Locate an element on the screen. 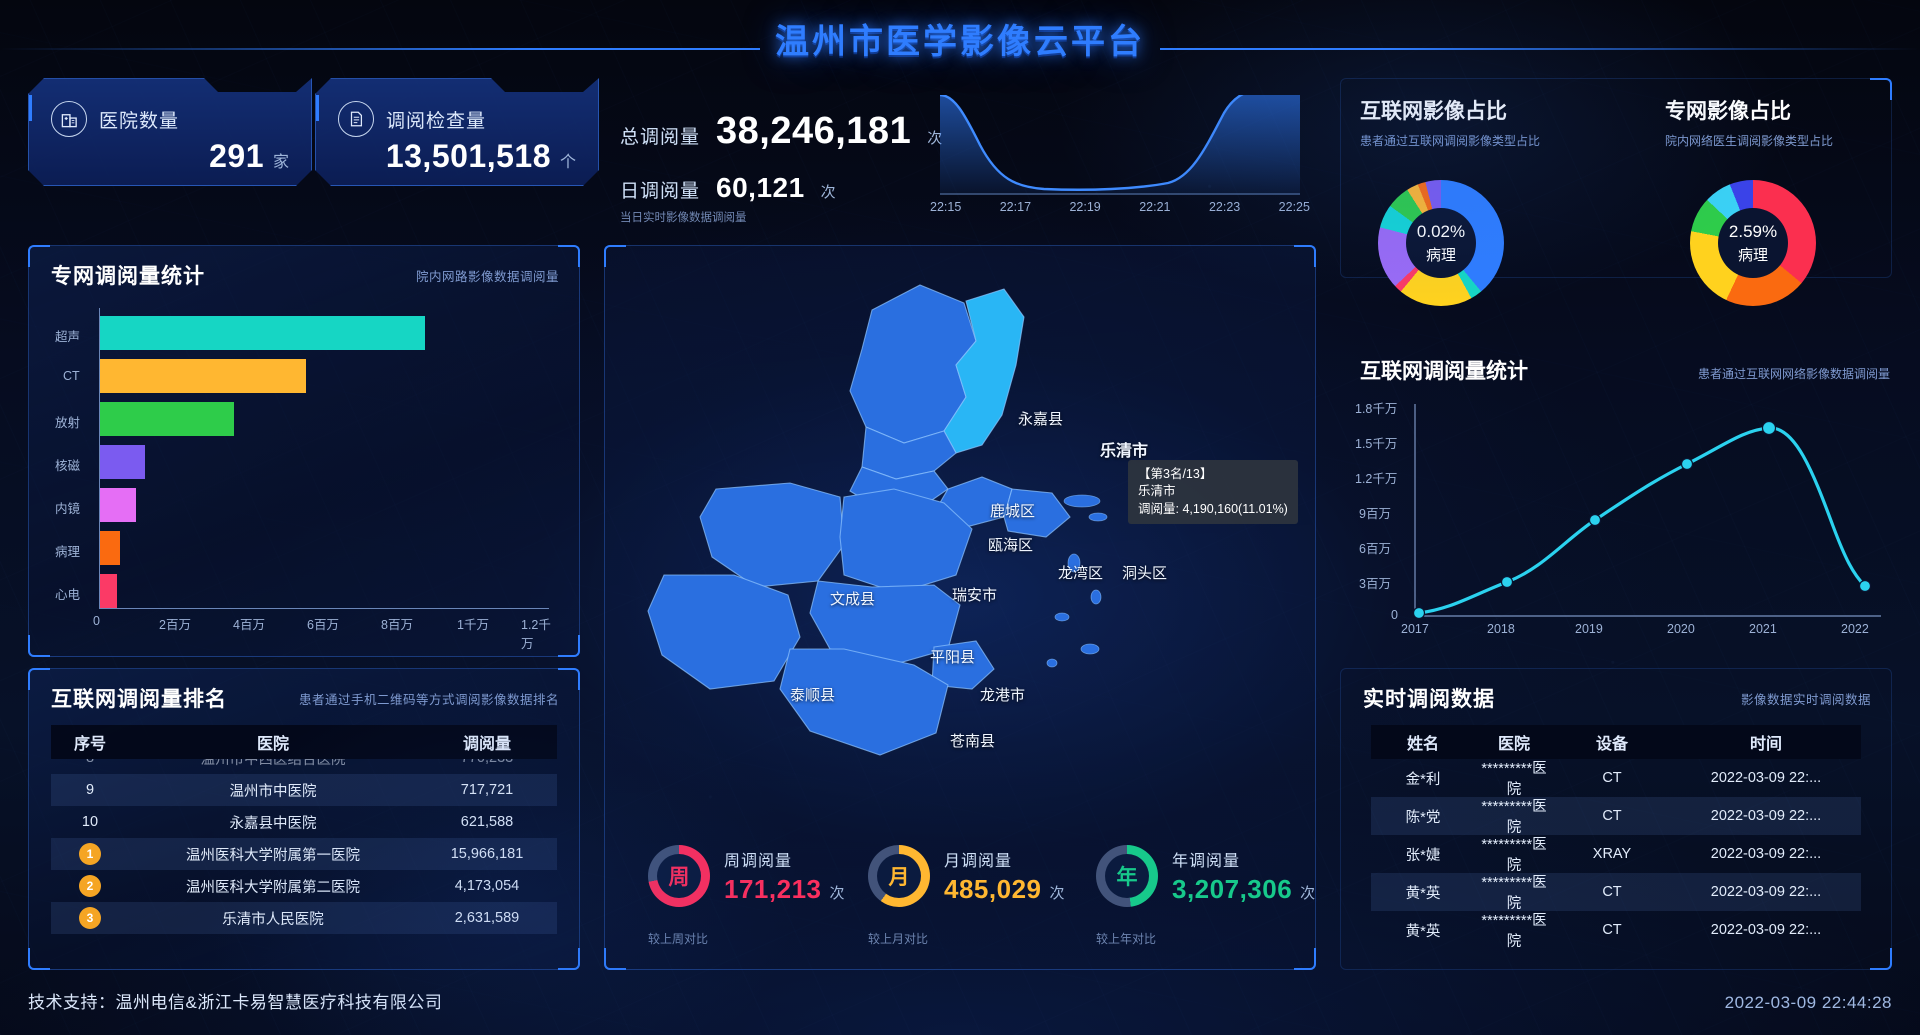 The width and height of the screenshot is (1920, 1035). row-hospital: 永嘉县中医院 is located at coordinates (273, 823).